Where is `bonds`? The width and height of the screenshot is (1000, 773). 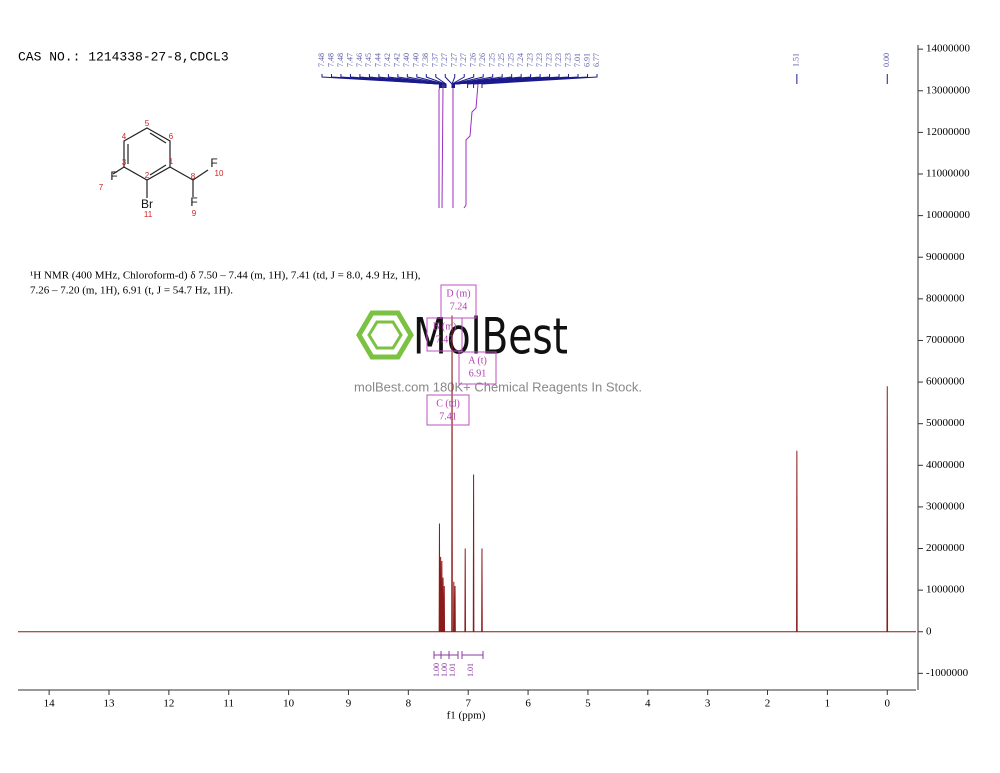 bonds is located at coordinates (160, 182).